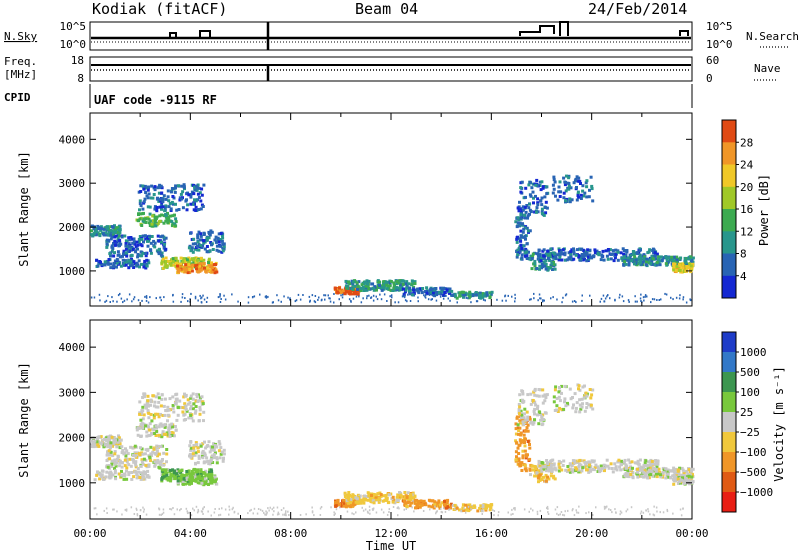 The image size is (800, 554). What do you see at coordinates (729, 482) in the screenshot?
I see `colorbar-swatch` at bounding box center [729, 482].